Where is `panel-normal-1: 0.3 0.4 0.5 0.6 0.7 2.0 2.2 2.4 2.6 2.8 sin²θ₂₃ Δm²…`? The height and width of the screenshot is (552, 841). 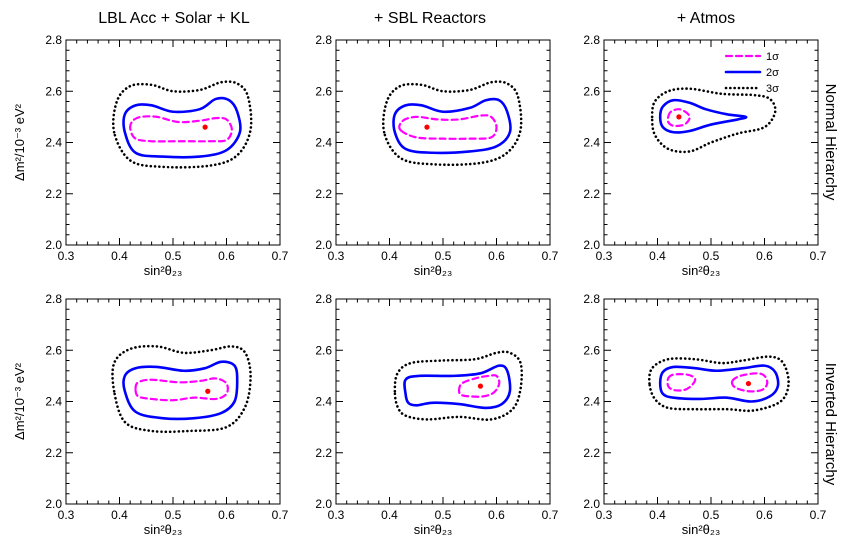
panel-normal-1: 0.3 0.4 0.5 0.6 0.7 2.0 2.2 2.4 2.6 2.8 sin²θ₂₃ Δm²… is located at coordinates (150, 155).